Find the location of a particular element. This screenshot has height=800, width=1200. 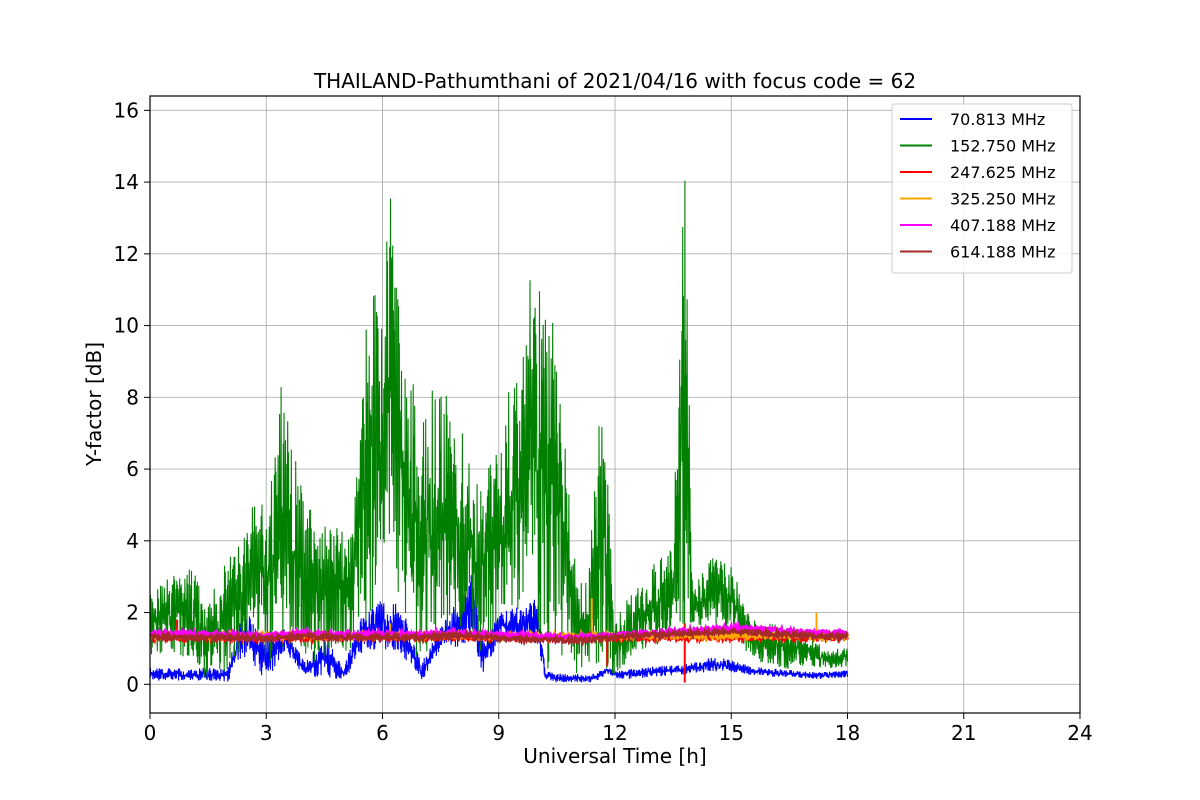

x-tick-label: 21 is located at coordinates (963, 733).